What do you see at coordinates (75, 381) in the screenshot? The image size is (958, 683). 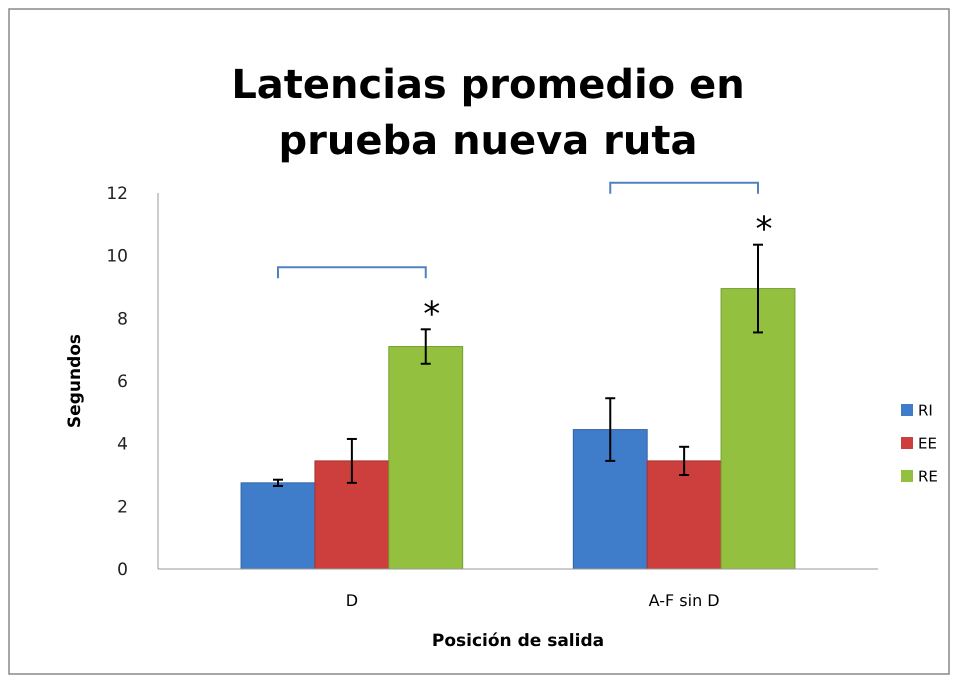 I see `y-axis-title: Segundos` at bounding box center [75, 381].